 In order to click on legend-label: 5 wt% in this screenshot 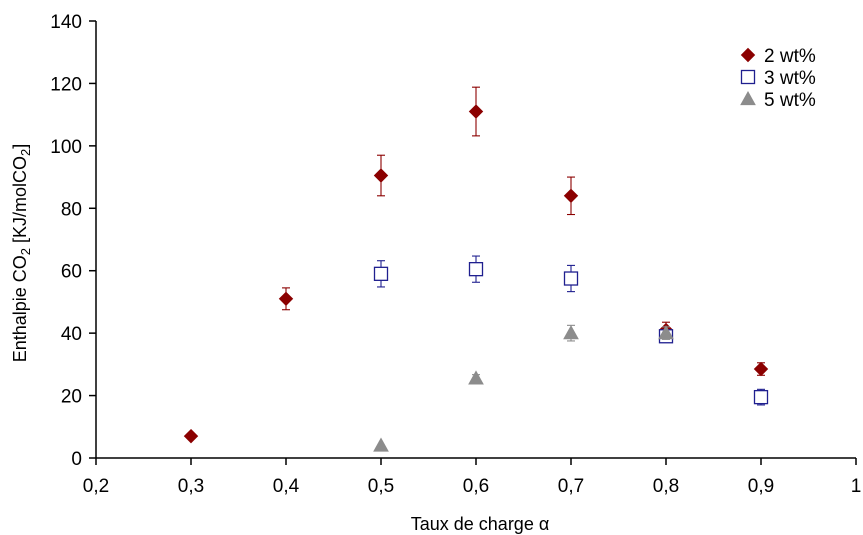, I will do `click(790, 100)`.